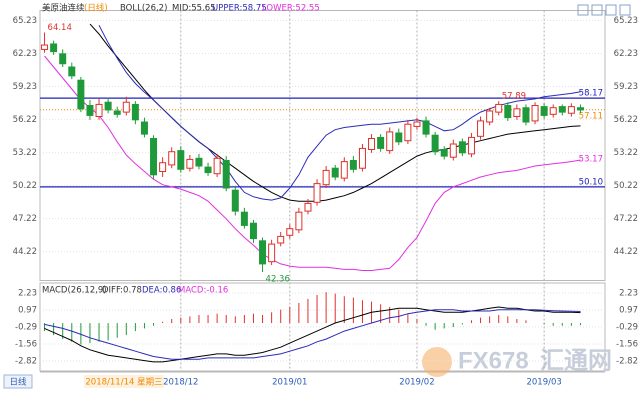  I want to click on macd-header: DIFF:0.78, so click(122, 291).